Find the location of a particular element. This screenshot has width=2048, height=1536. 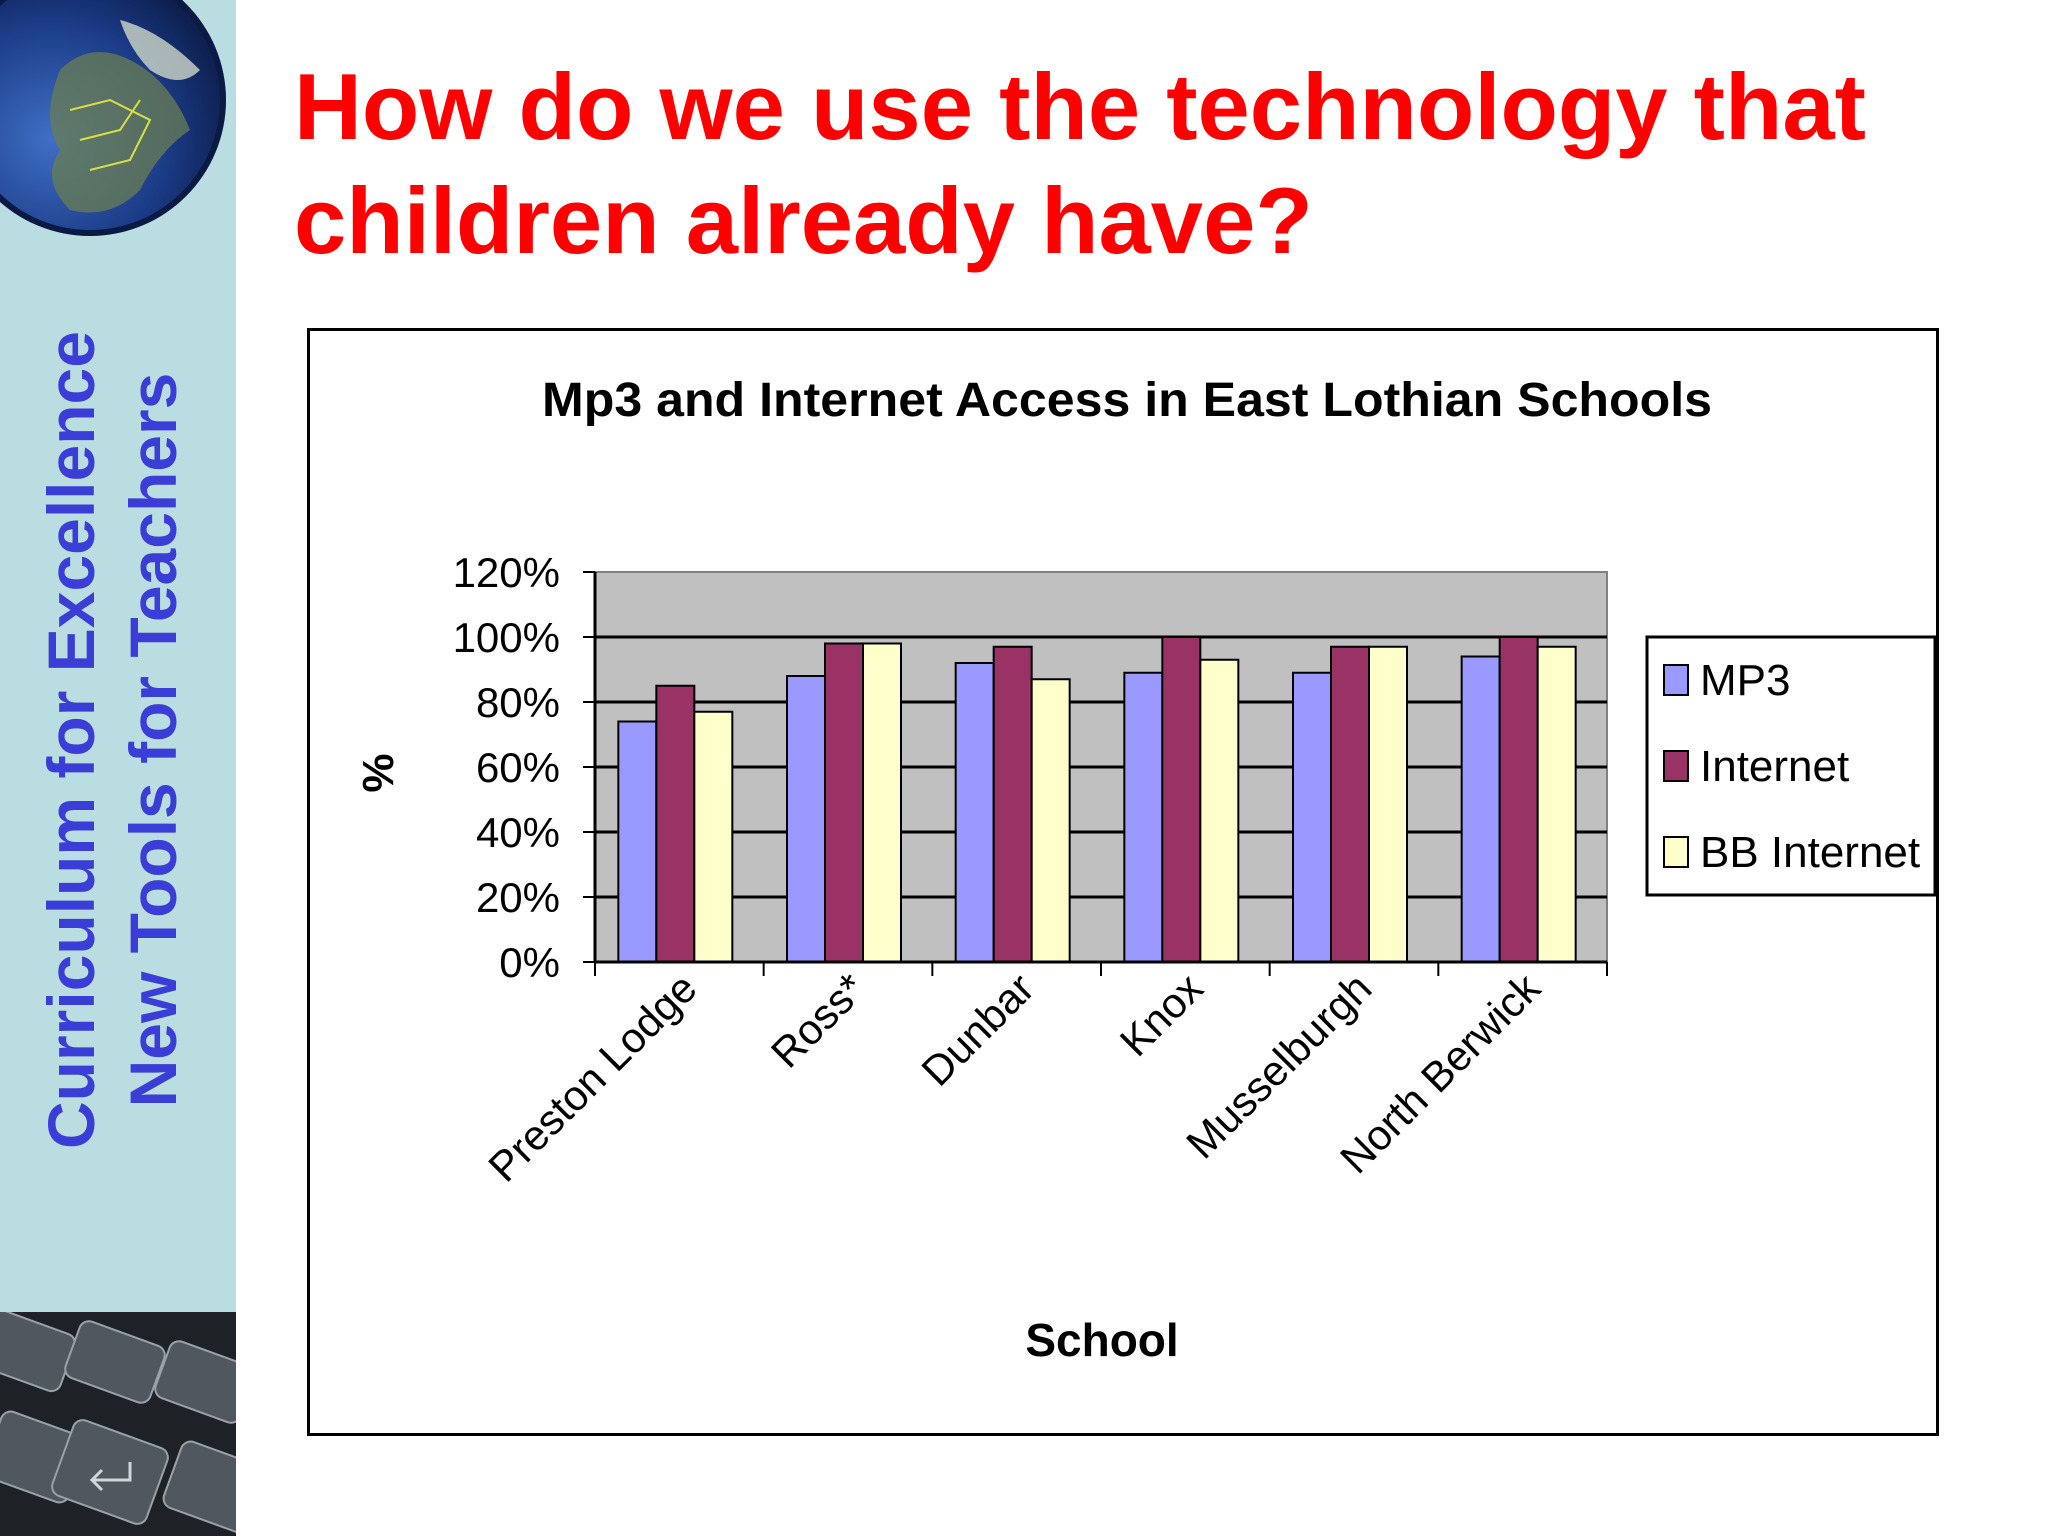

legend-label: MP3 is located at coordinates (1745, 680).